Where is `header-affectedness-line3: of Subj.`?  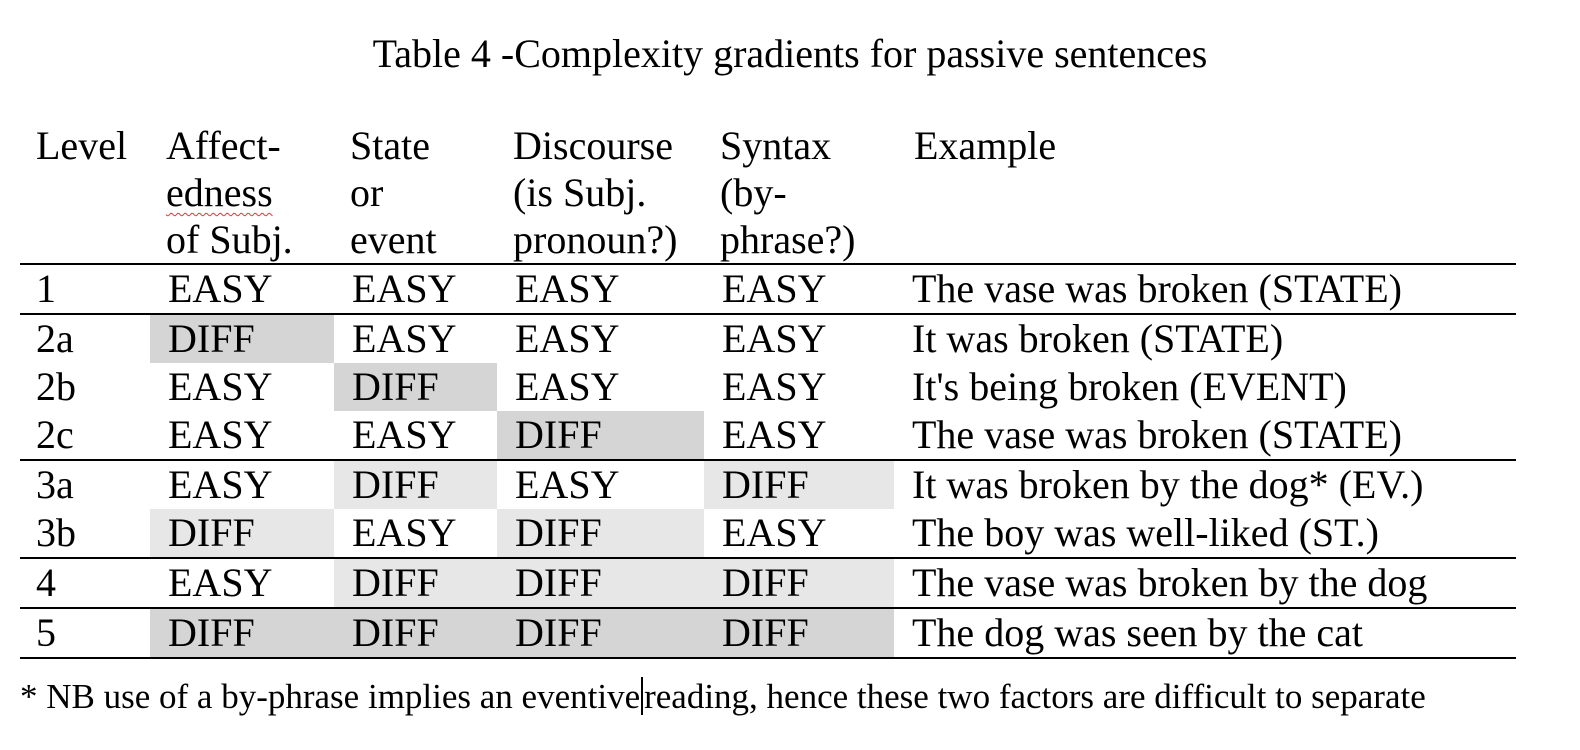 header-affectedness-line3: of Subj. is located at coordinates (229, 239).